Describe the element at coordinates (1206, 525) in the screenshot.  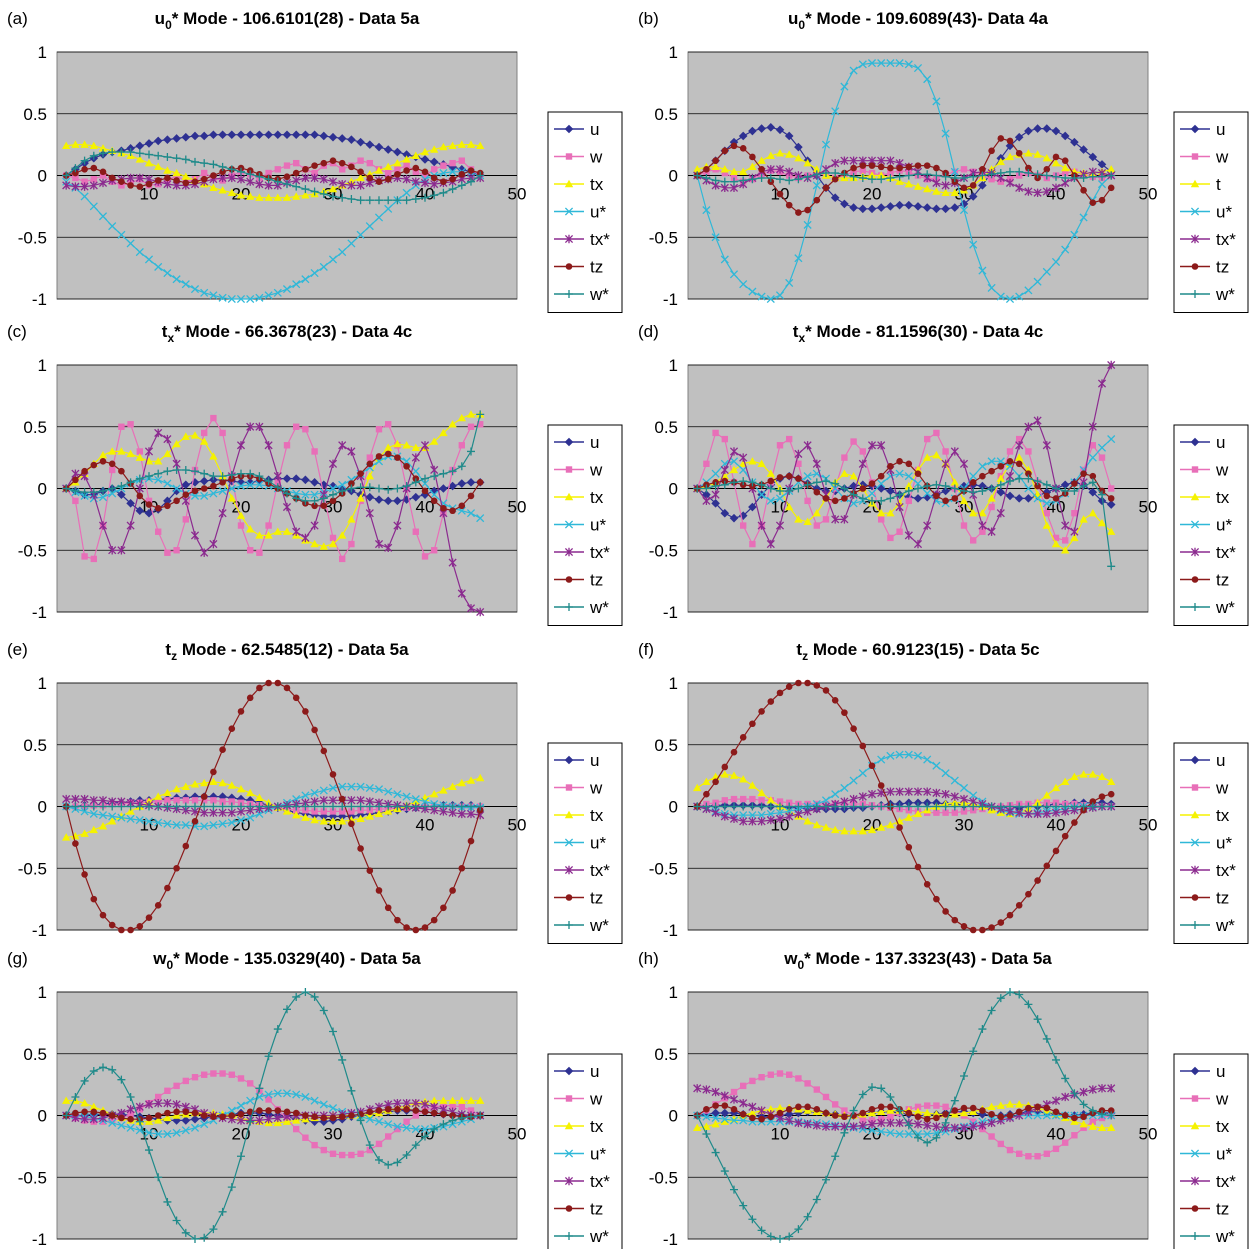
I see `legend-entry: u*` at that location.